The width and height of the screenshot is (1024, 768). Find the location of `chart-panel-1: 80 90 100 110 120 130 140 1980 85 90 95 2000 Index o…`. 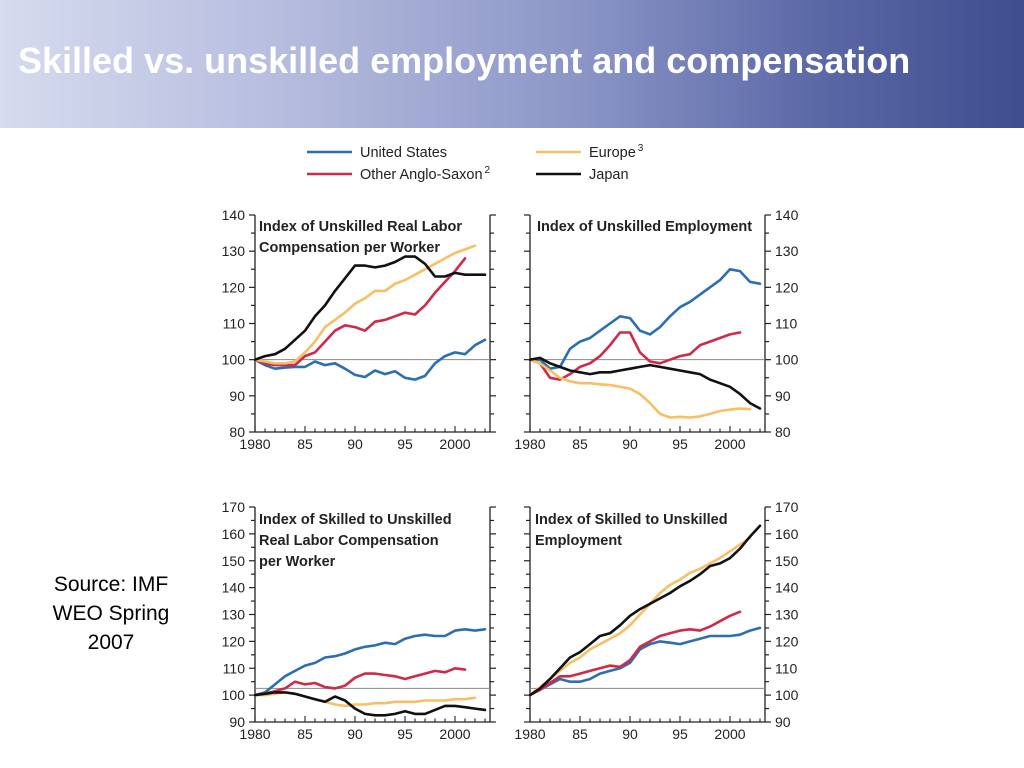

chart-panel-1: 80 90 100 110 120 130 140 1980 85 90 95 2000 Index o… is located at coordinates (359, 329).